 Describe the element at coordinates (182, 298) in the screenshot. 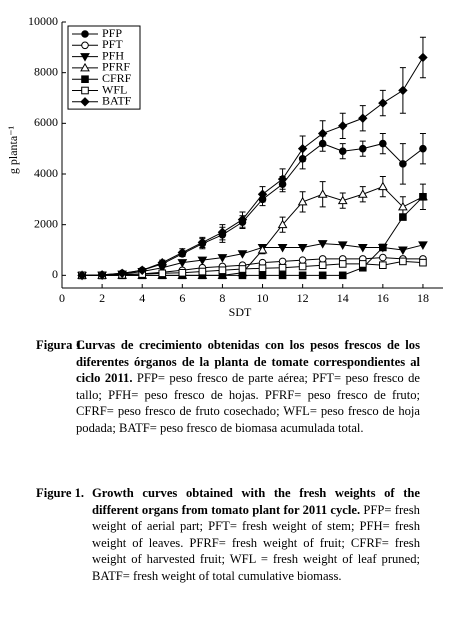

I see `x-tick-label: 6` at that location.